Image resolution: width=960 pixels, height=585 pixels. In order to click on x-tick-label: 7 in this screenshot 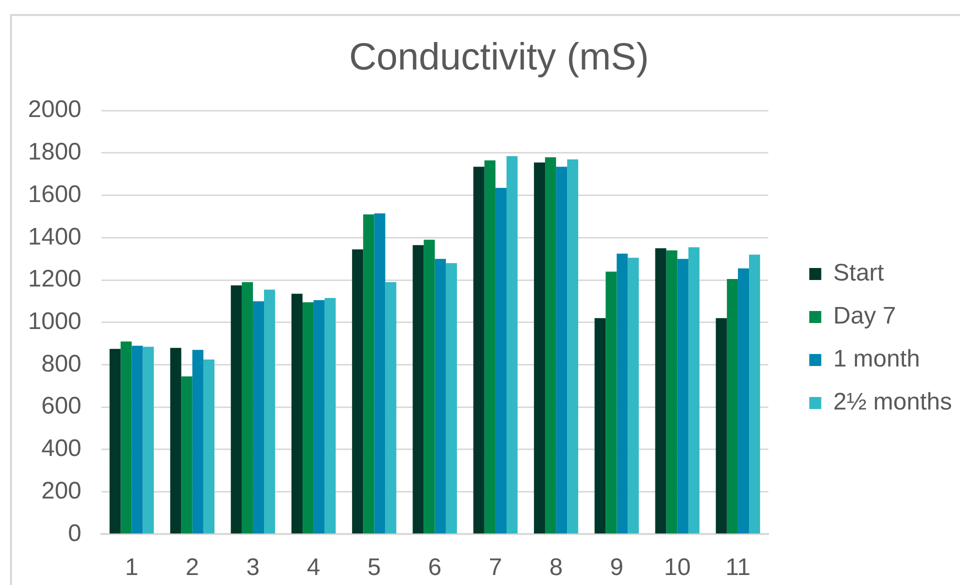, I will do `click(495, 568)`.